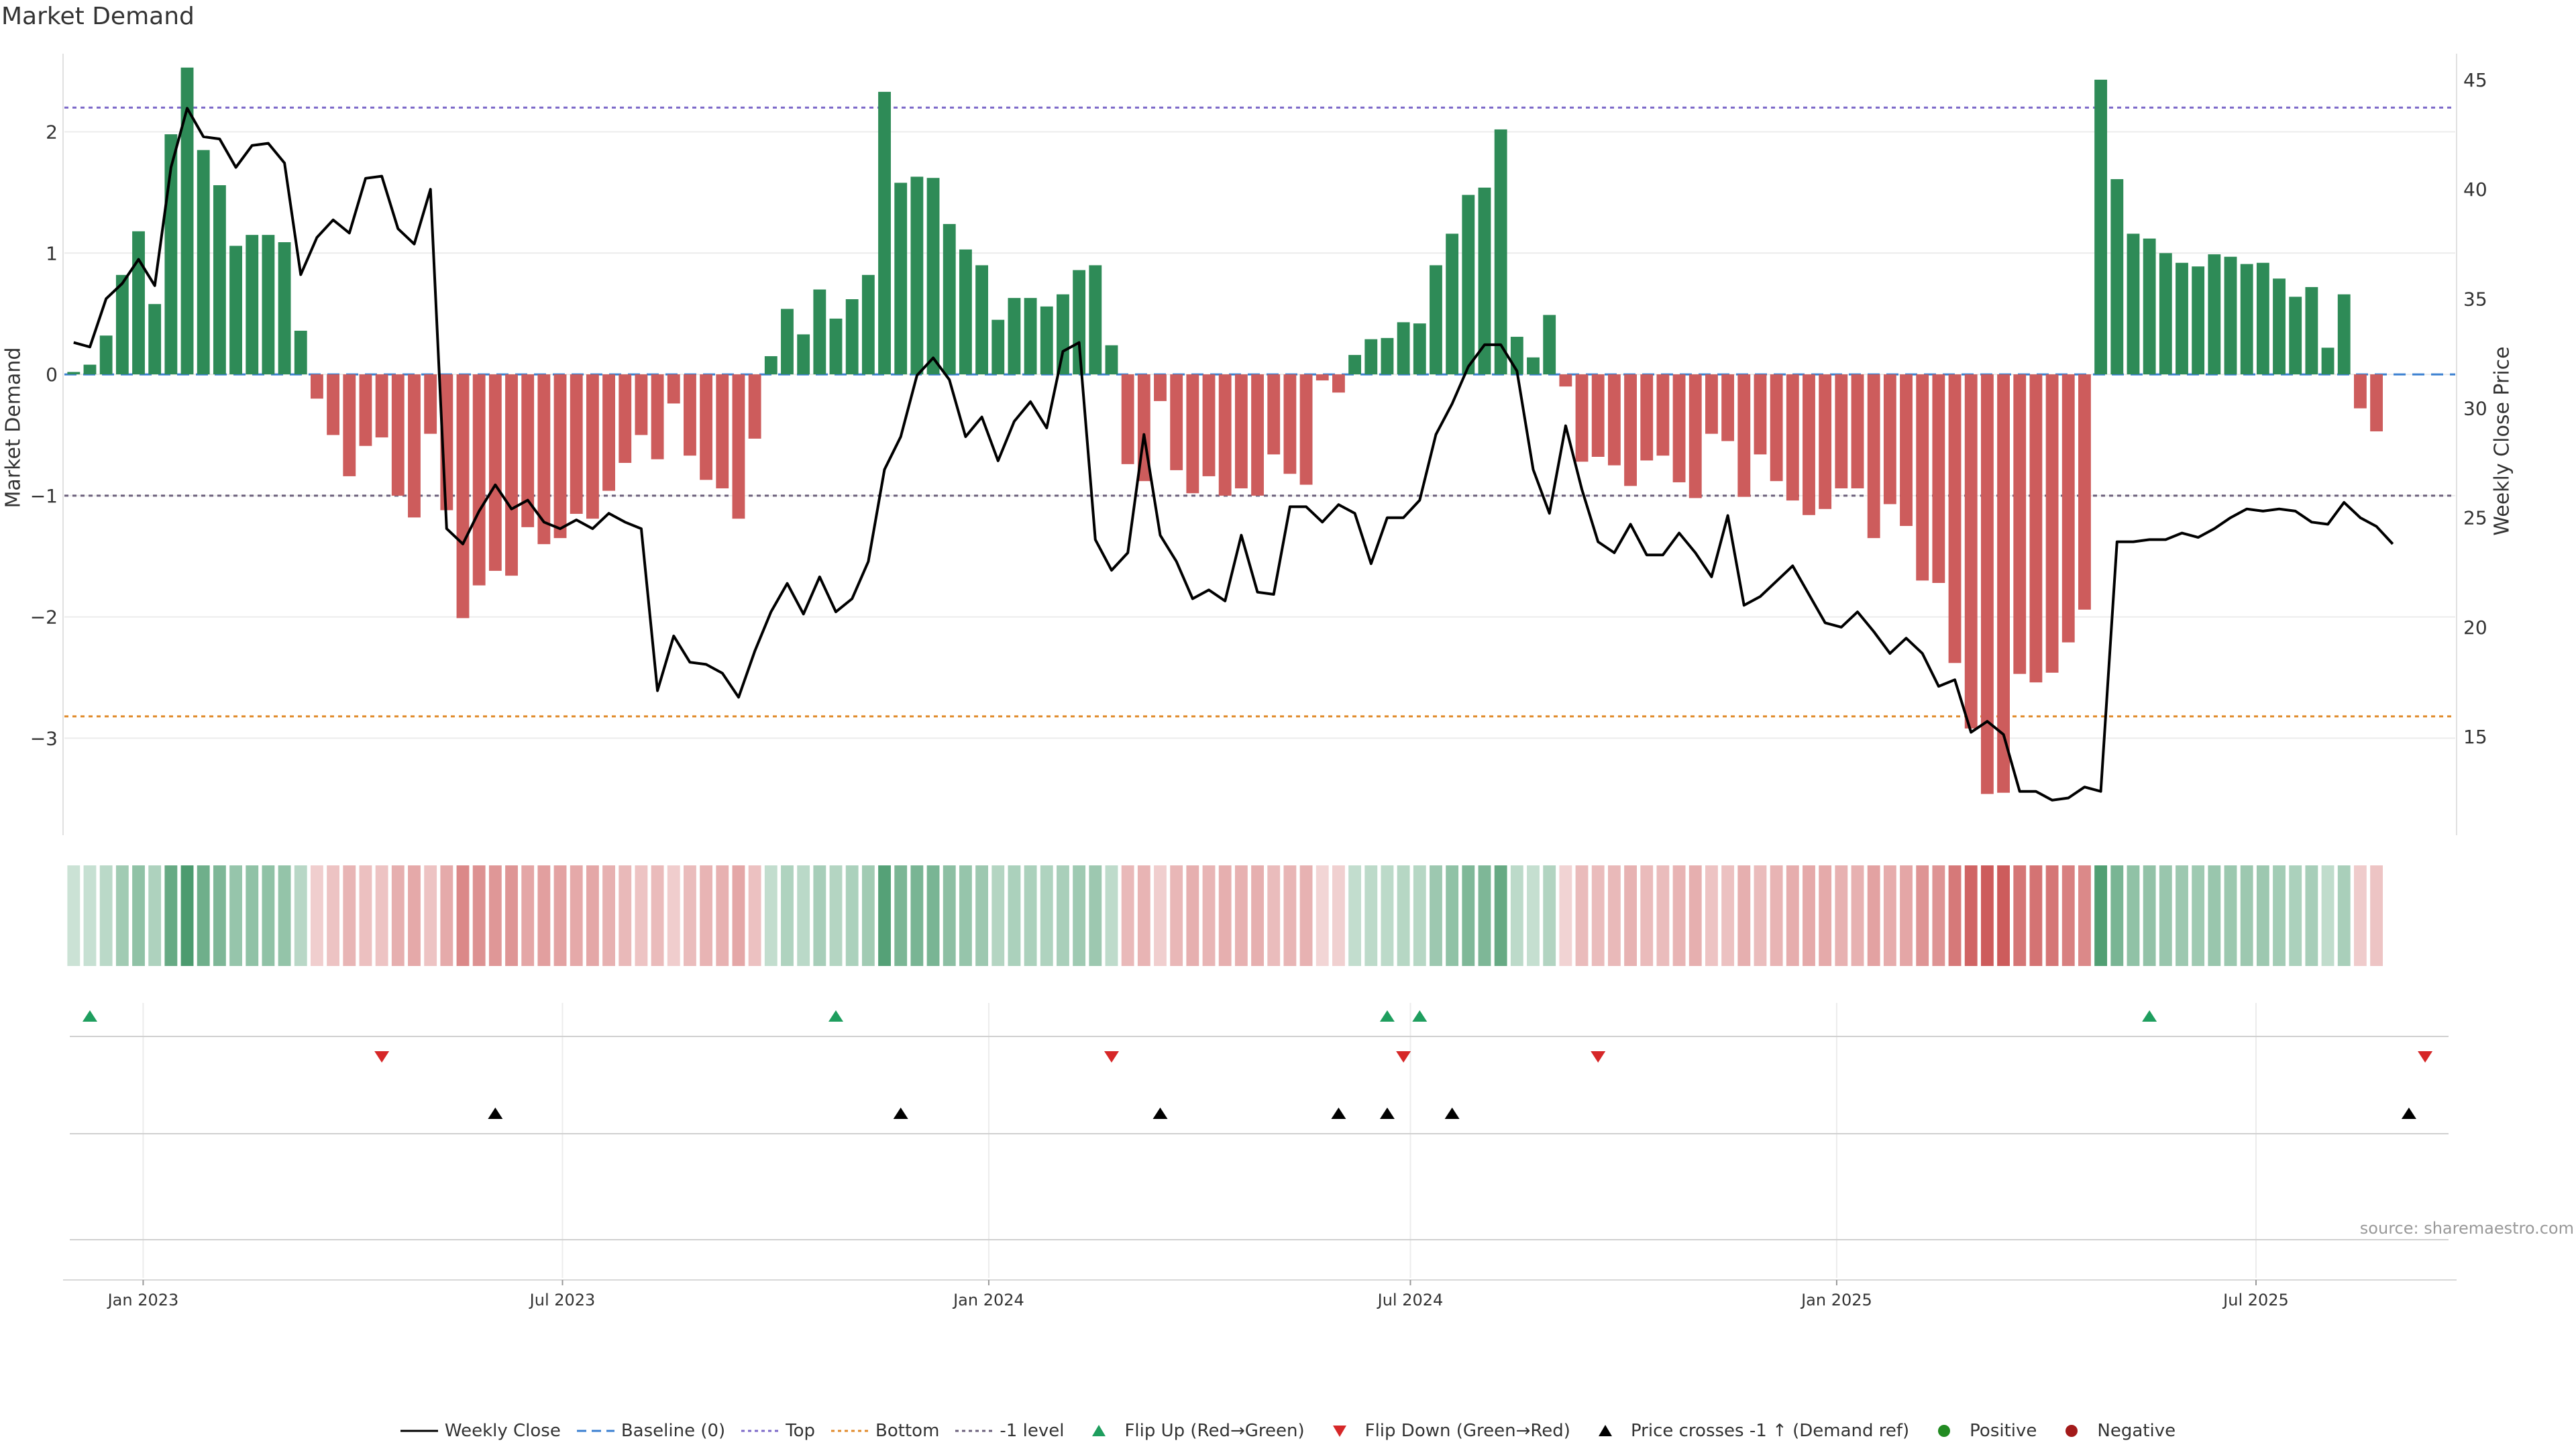 This screenshot has height=1449, width=2576. Describe the element at coordinates (562, 1300) in the screenshot. I see `x-tick-label: Jul 2023` at that location.